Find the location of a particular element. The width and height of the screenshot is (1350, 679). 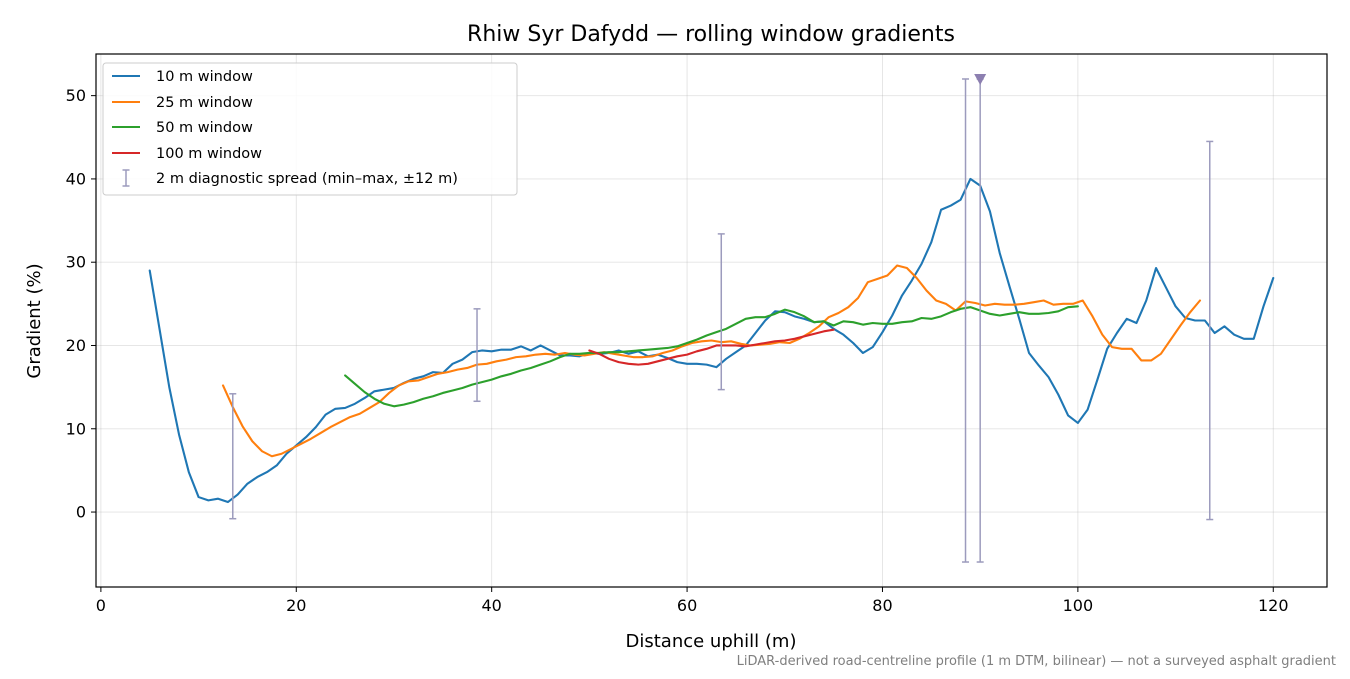

x-tick-label: 120 is located at coordinates (1273, 605).